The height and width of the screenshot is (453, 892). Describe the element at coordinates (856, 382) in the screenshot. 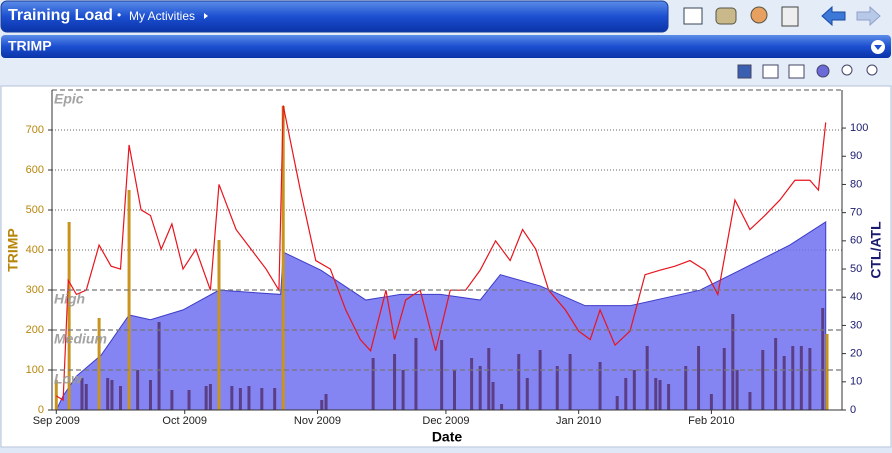

I see `y2-tick-label: 10` at that location.